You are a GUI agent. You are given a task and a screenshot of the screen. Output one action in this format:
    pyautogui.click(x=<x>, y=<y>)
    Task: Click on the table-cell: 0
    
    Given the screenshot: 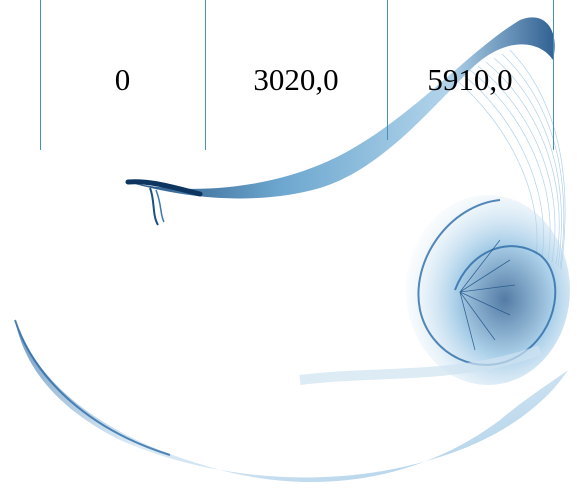 What is the action you would take?
    pyautogui.click(x=122, y=79)
    